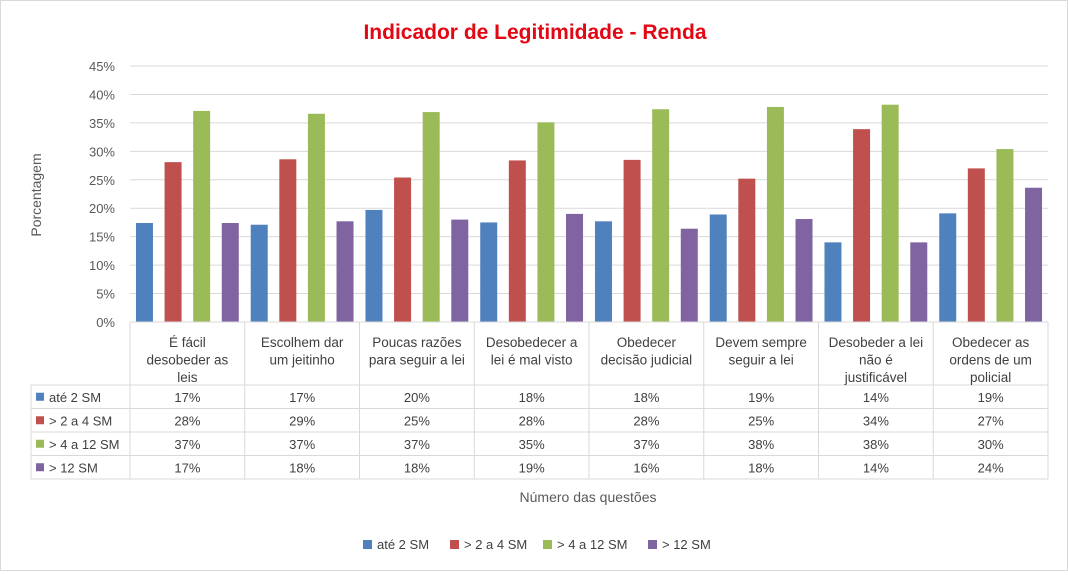  Describe the element at coordinates (495, 544) in the screenshot. I see `legend-label: > 2 a 4 SM` at that location.